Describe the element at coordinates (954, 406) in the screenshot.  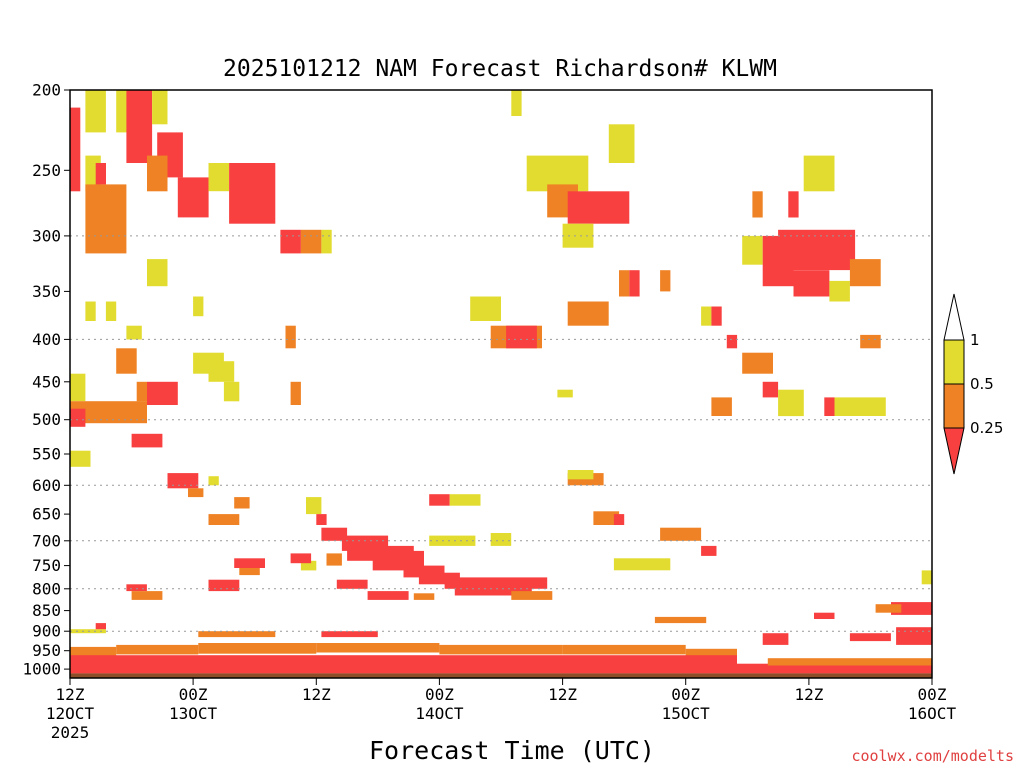
I see `legend-swatch-orange` at that location.